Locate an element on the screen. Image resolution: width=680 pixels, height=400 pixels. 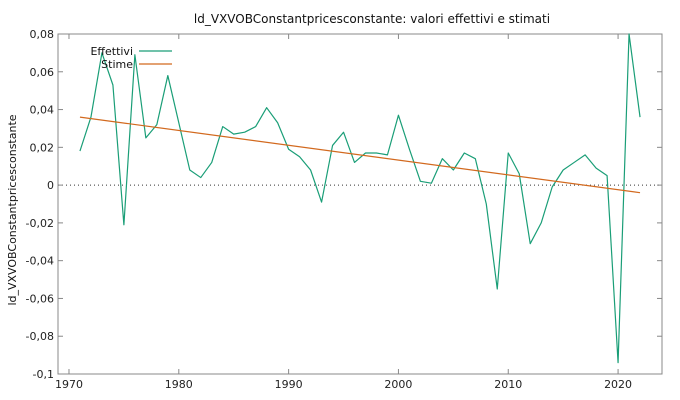
y-tick-label: 0 is located at coordinates (50, 185).